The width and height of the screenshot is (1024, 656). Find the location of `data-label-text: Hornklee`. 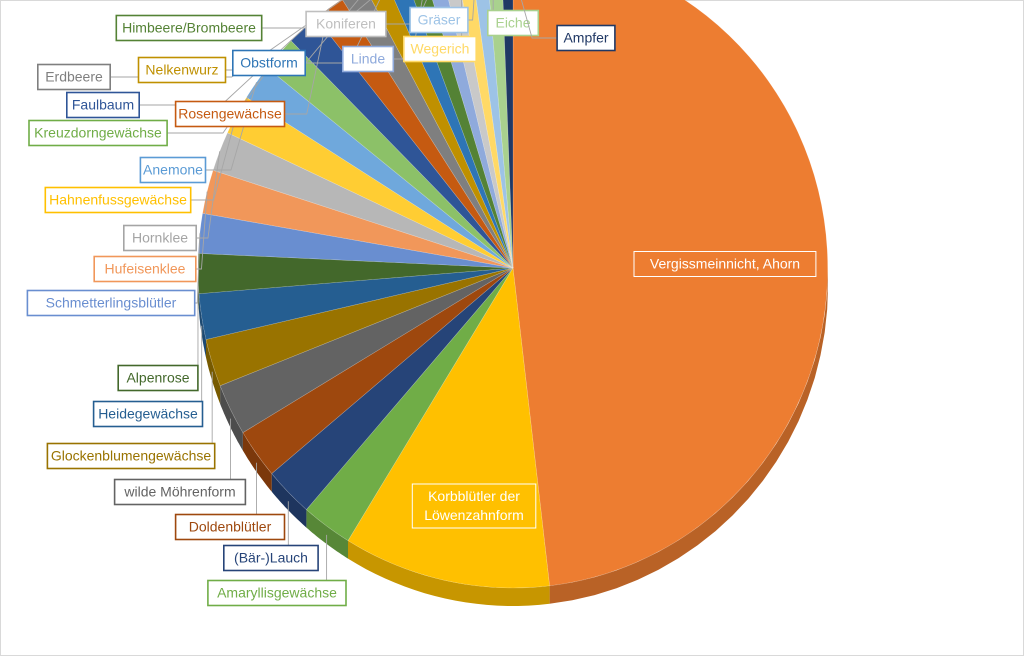

data-label-text: Hornklee is located at coordinates (160, 238).